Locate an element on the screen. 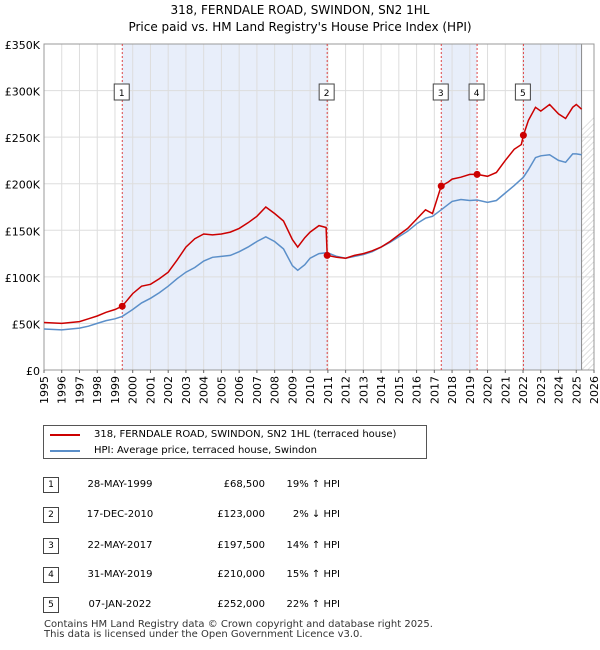  y-tick-label: £0 is located at coordinates (33, 371).